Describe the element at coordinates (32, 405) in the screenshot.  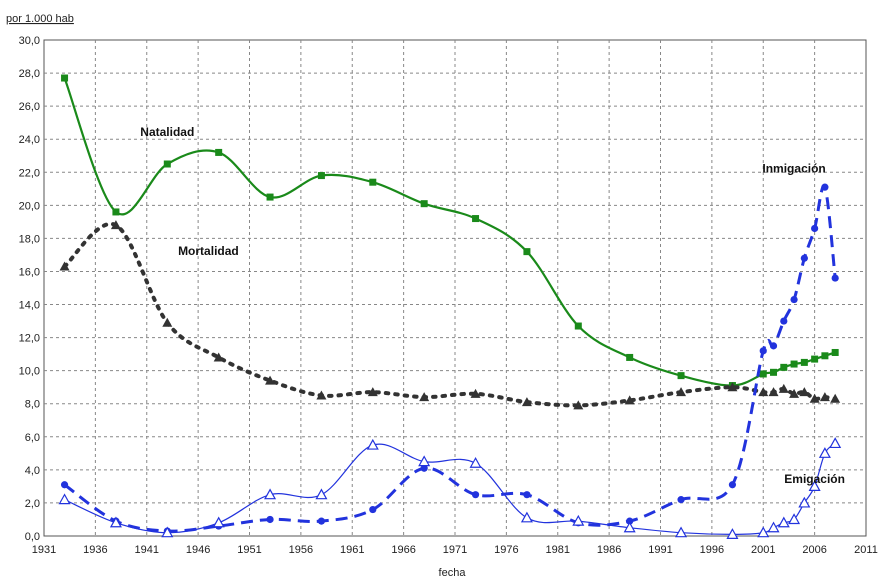
I see `y-tick-label: 8,0` at that location.